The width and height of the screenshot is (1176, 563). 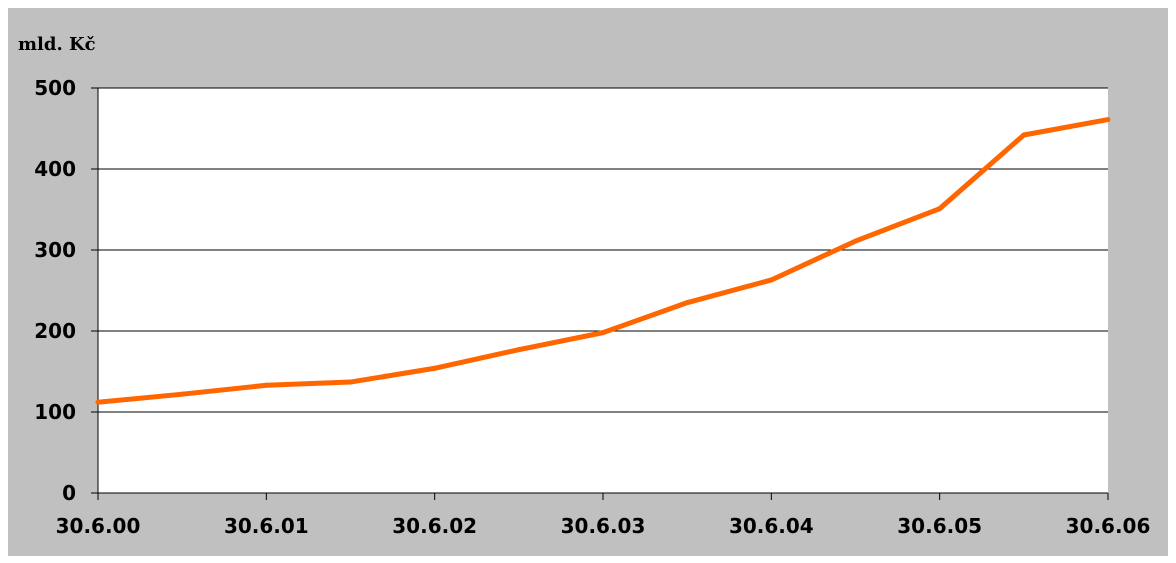 I want to click on x-tick-label: 30.6.06, so click(x=1108, y=526).